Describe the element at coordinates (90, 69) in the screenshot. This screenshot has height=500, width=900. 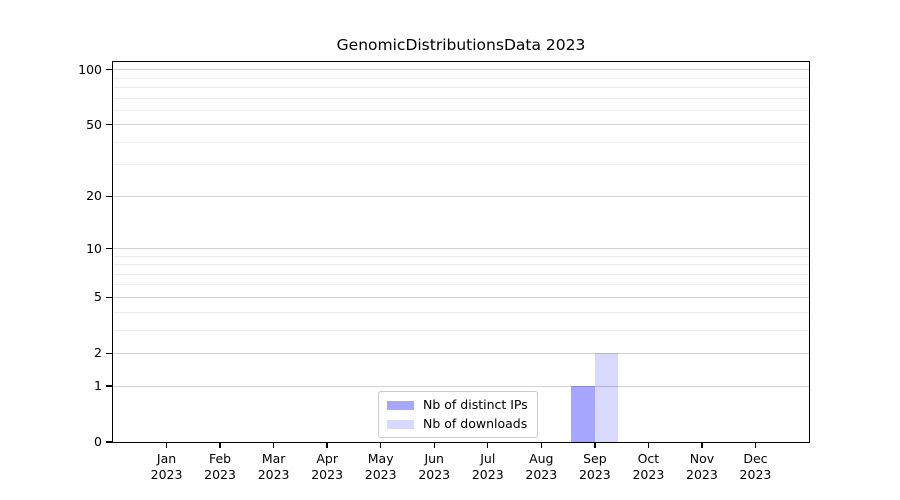
I see `ytick-label-100: 100` at that location.